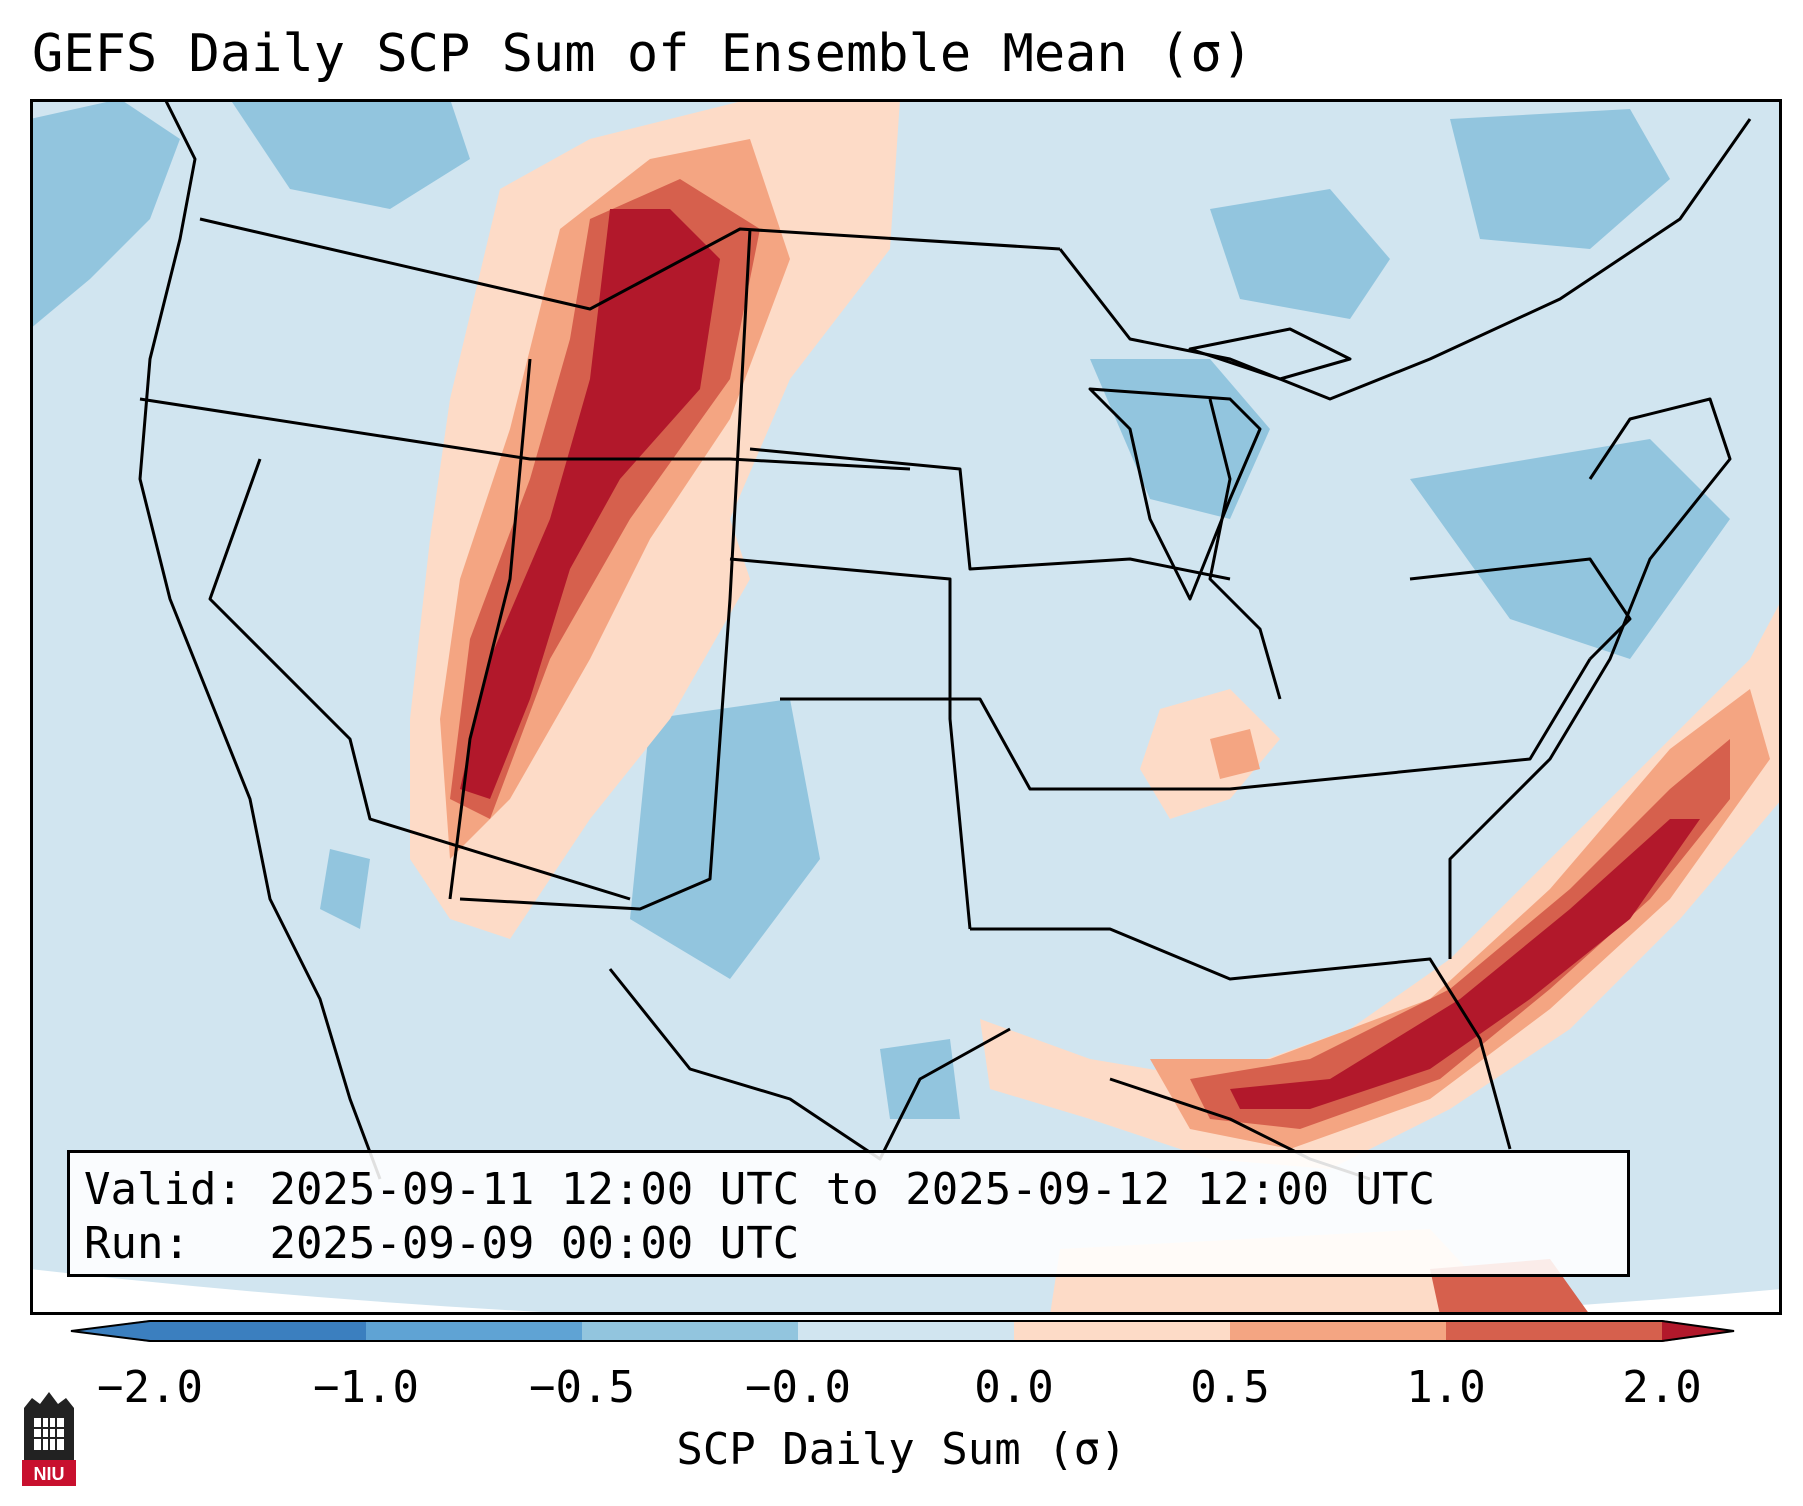  I want to click on colorbar, so click(902, 1331).